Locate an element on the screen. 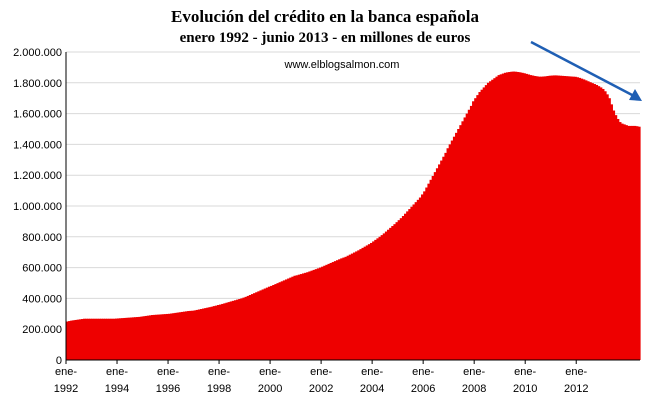 This screenshot has height=408, width=650. x-tick-label-year: 2010 is located at coordinates (525, 389).